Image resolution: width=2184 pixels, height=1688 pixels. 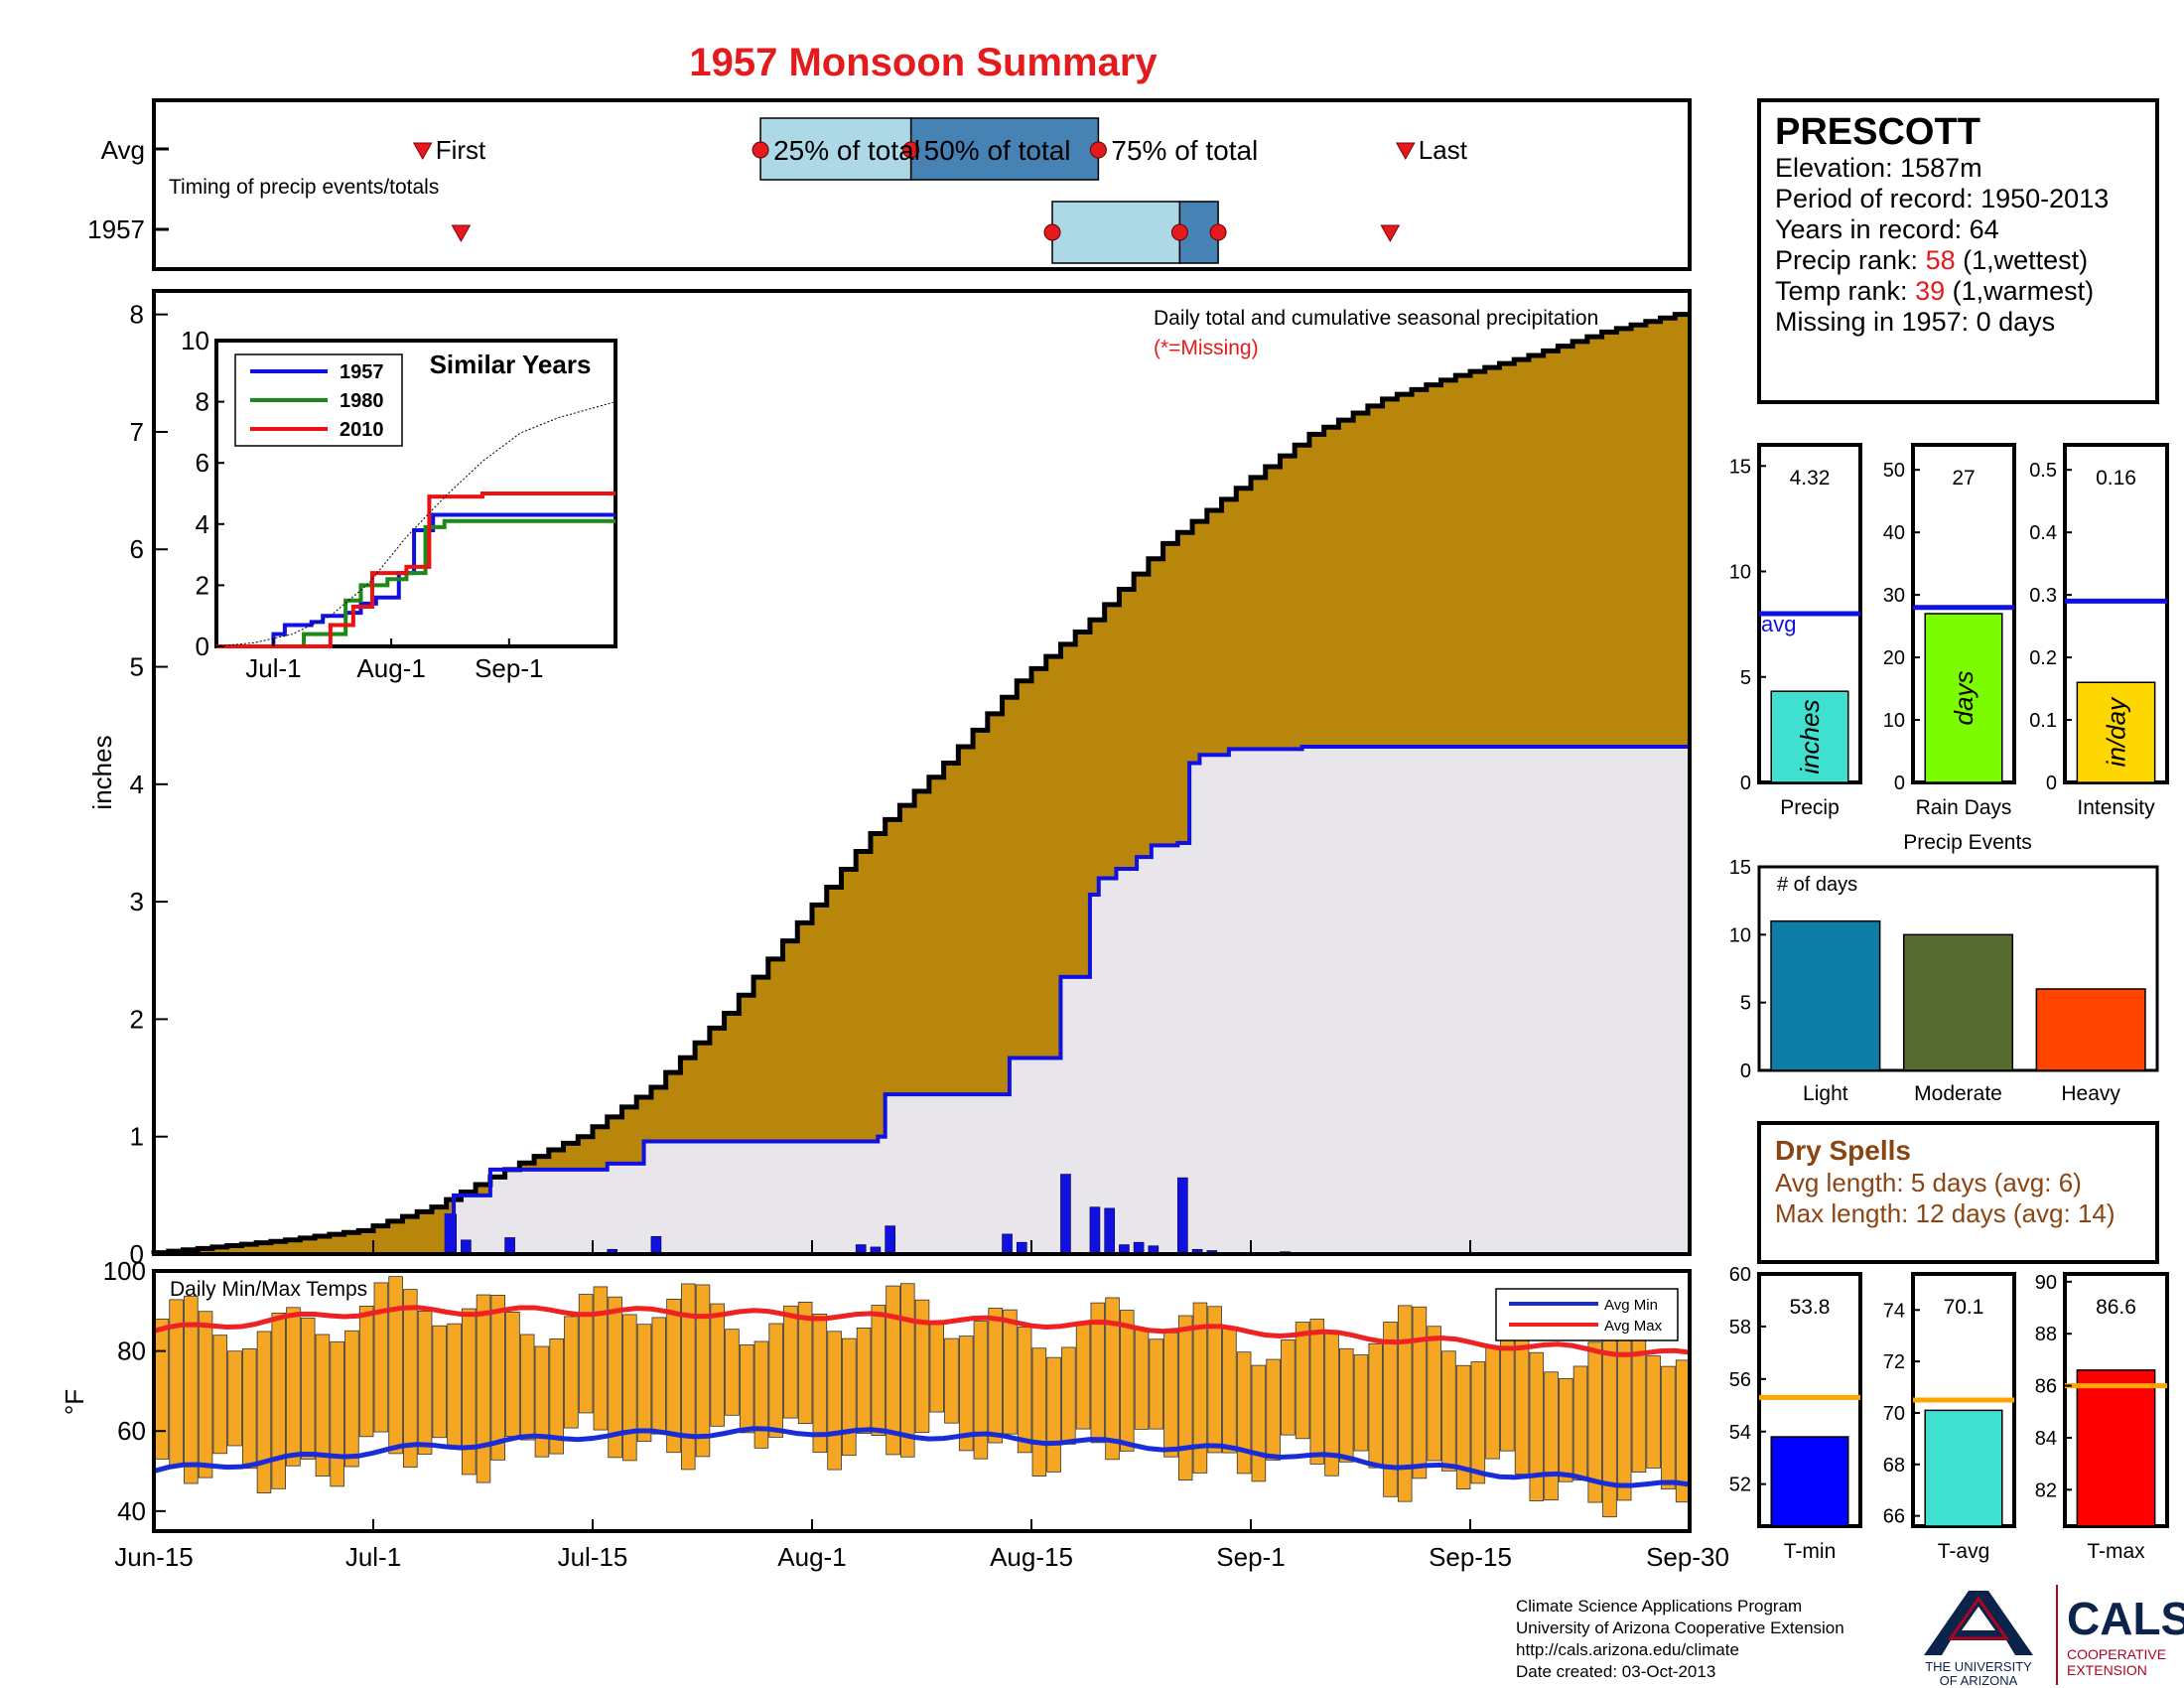 I want to click on x-tick-label: Jul-1, so click(x=373, y=1557).